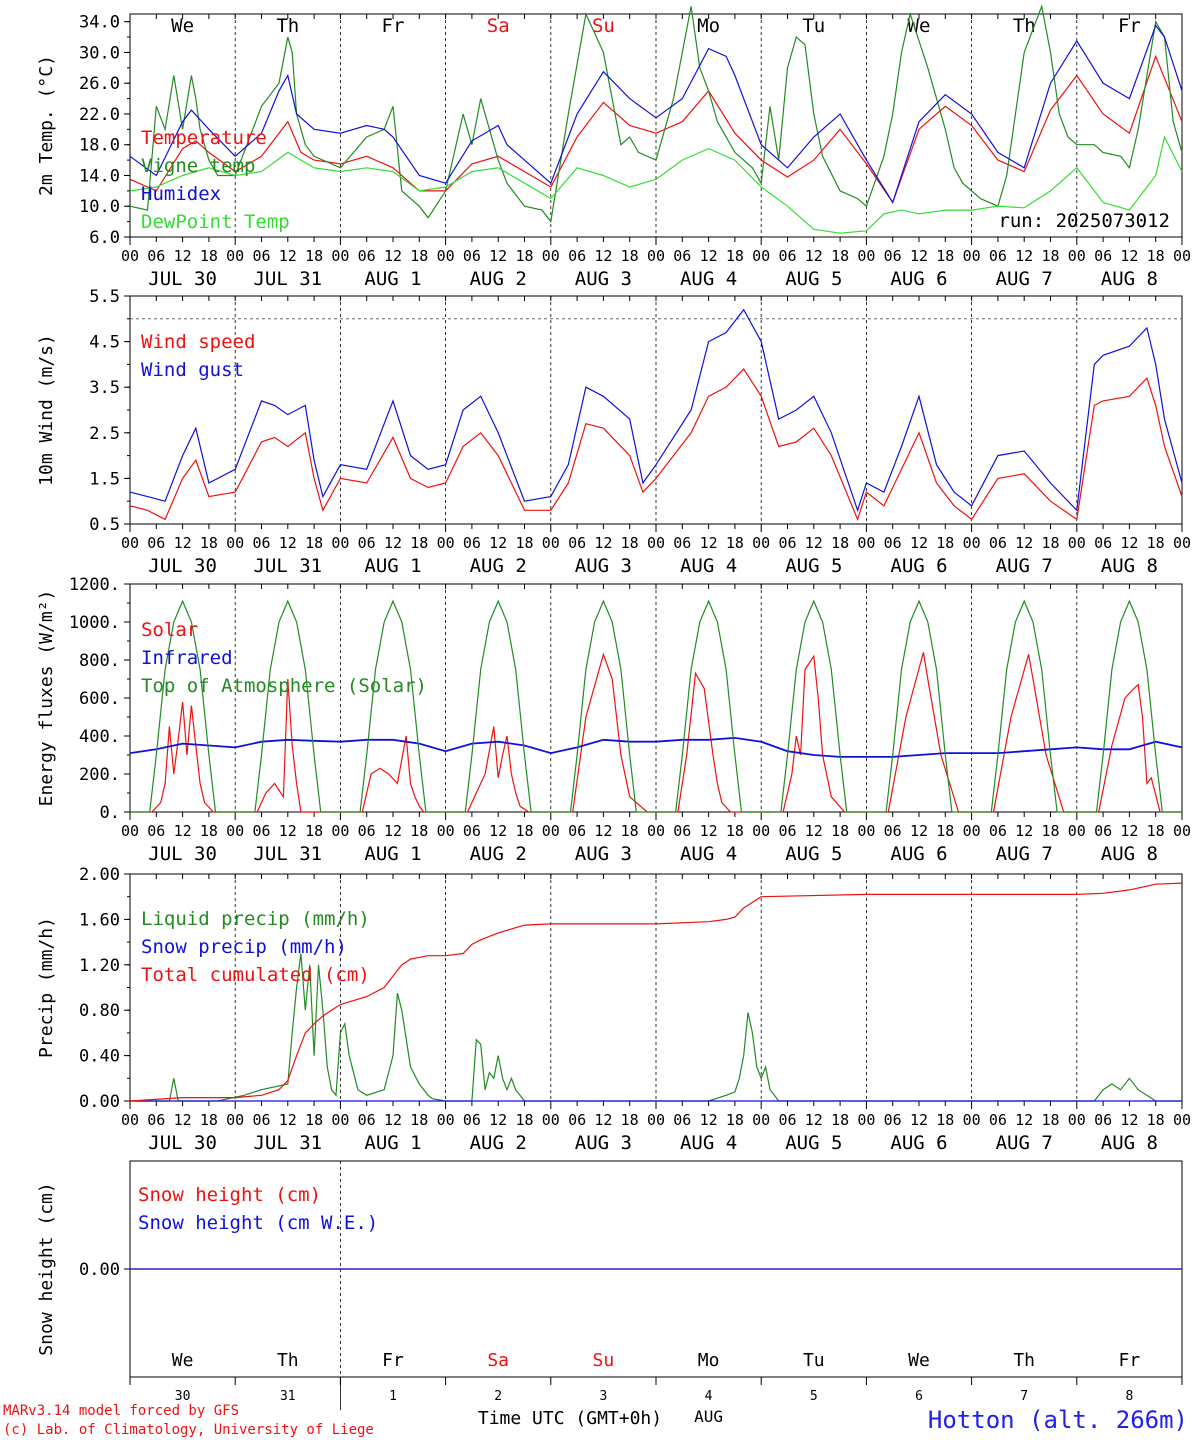  What do you see at coordinates (99, 115) in the screenshot?
I see `y-tick-label: 22.0` at bounding box center [99, 115].